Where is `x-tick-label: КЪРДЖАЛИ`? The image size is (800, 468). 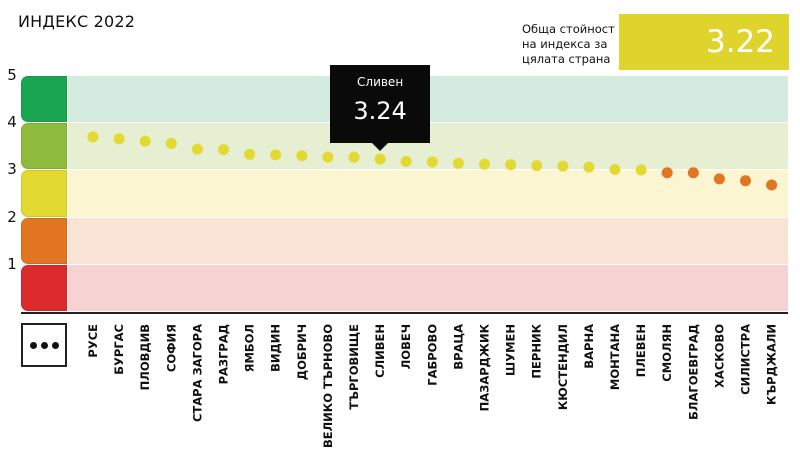 x-tick-label: КЪРДЖАЛИ is located at coordinates (772, 364).